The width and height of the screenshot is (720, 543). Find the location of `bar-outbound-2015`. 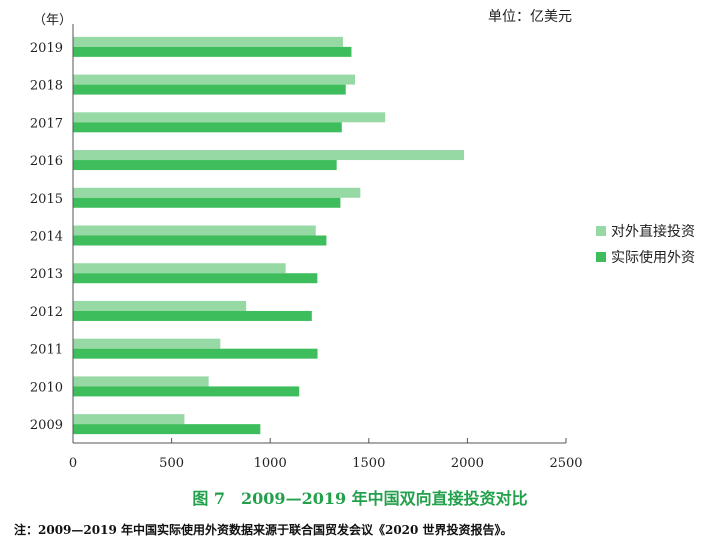

bar-outbound-2015 is located at coordinates (217, 192).